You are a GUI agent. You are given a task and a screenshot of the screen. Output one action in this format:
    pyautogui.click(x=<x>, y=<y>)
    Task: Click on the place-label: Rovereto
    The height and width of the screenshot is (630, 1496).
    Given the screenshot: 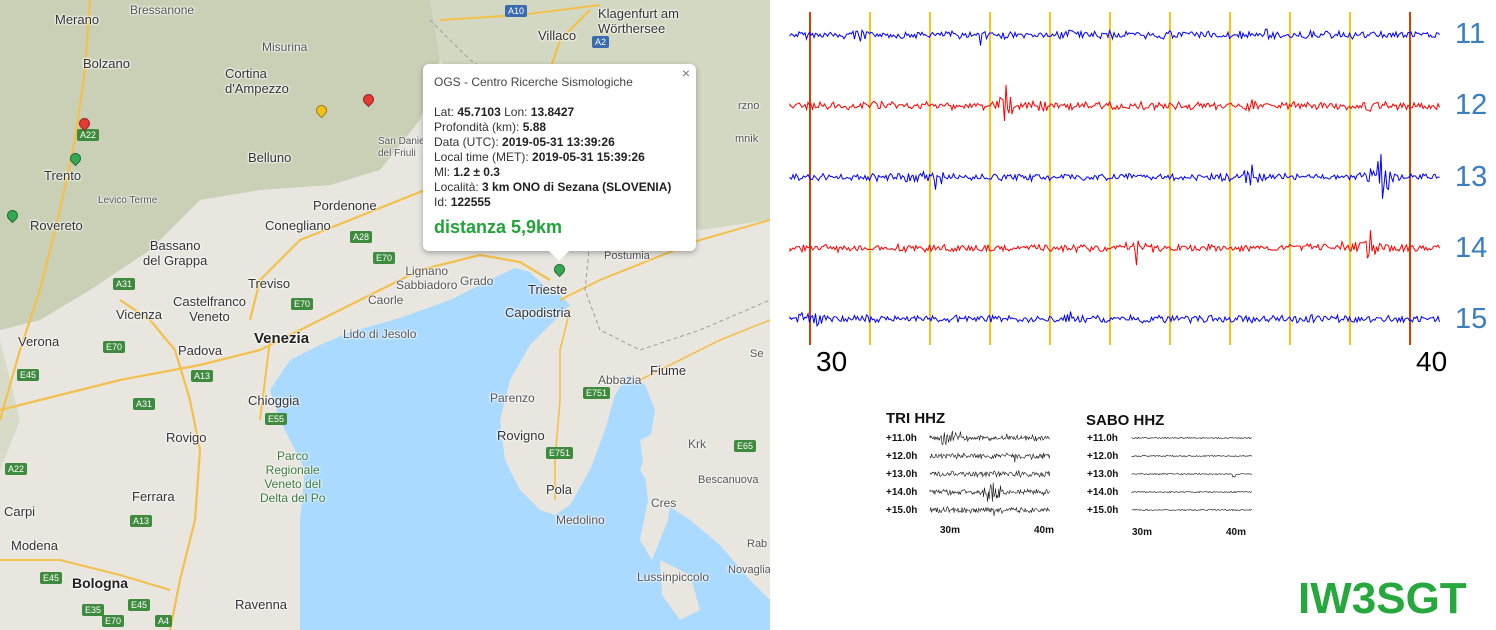 What is the action you would take?
    pyautogui.click(x=56, y=225)
    